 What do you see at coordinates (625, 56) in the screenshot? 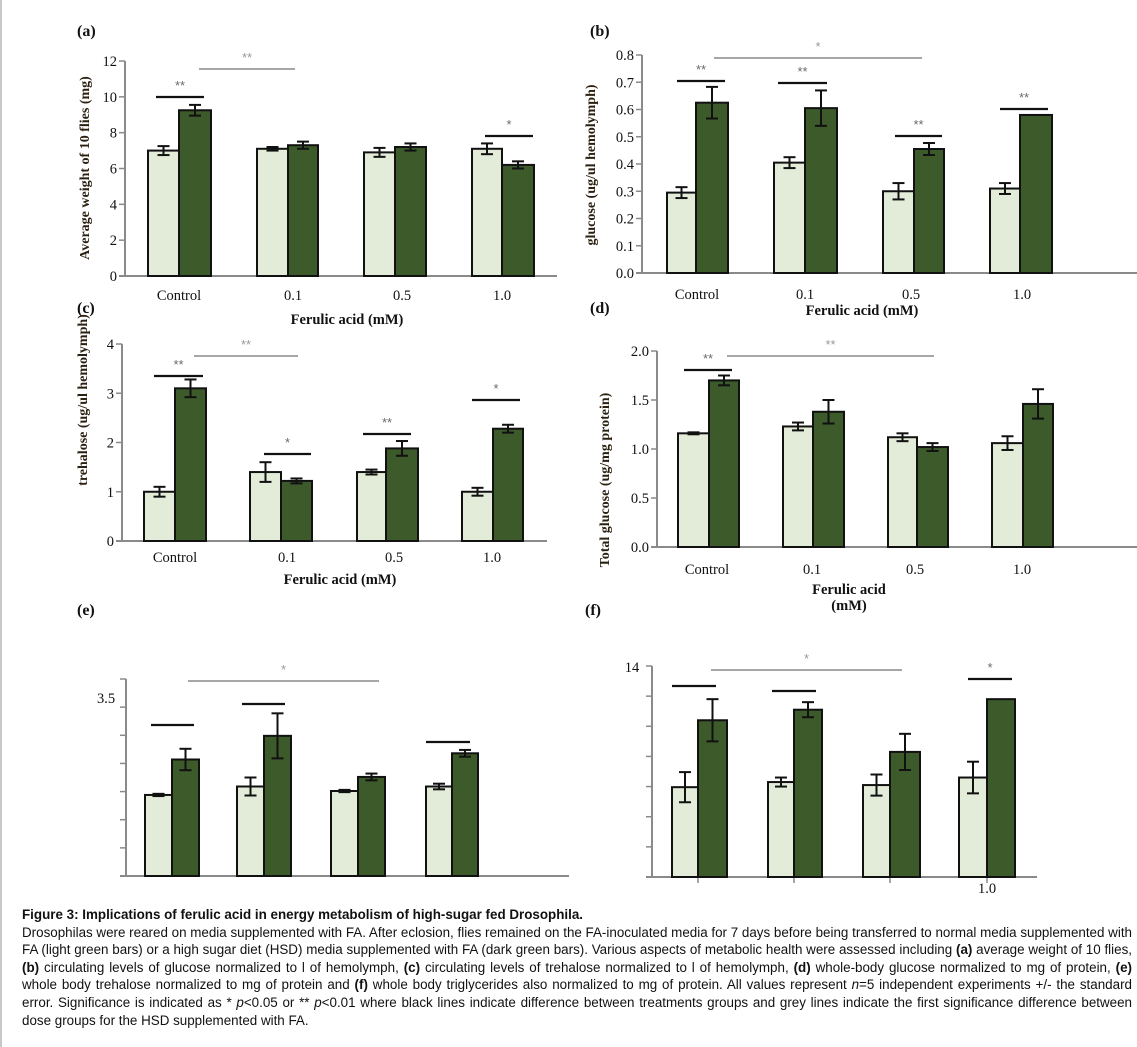
I see `y-tick-label: 0.8` at bounding box center [625, 56].